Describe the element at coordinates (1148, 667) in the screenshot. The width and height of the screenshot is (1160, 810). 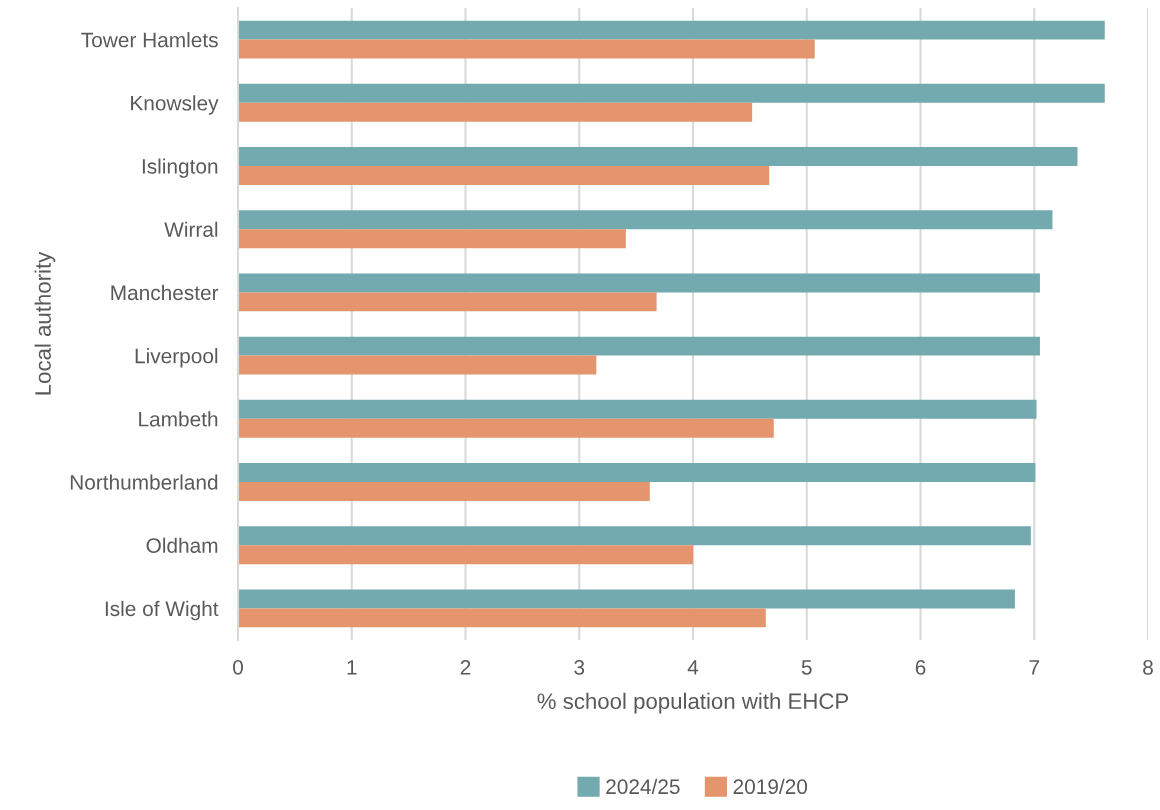
I see `x-tick-label: 8` at that location.